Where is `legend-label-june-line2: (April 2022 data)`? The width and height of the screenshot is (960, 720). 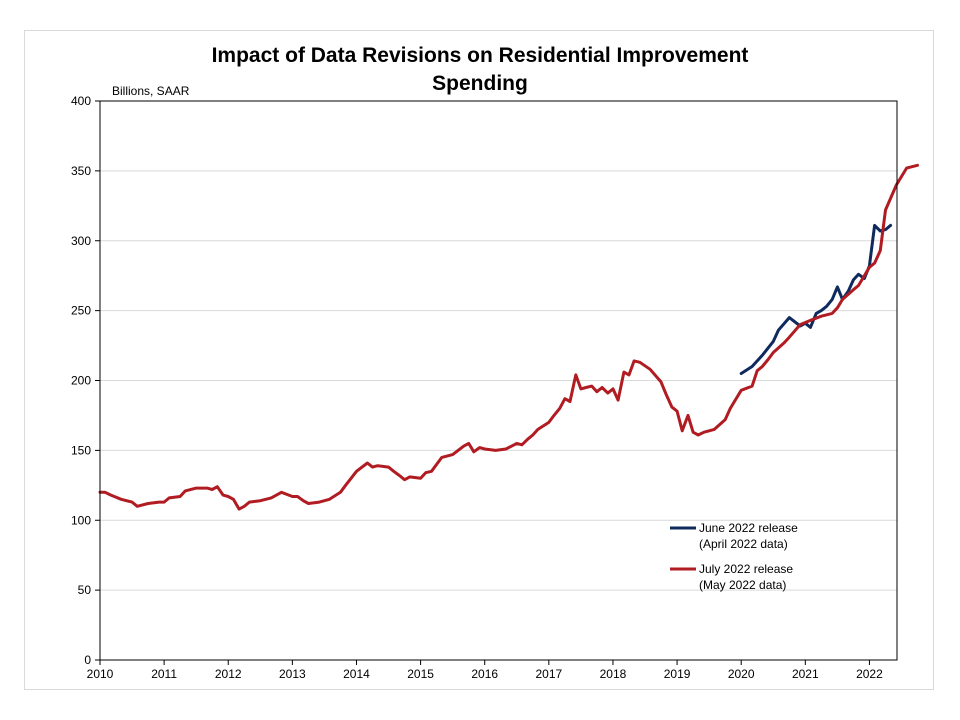 legend-label-june-line2: (April 2022 data) is located at coordinates (743, 544).